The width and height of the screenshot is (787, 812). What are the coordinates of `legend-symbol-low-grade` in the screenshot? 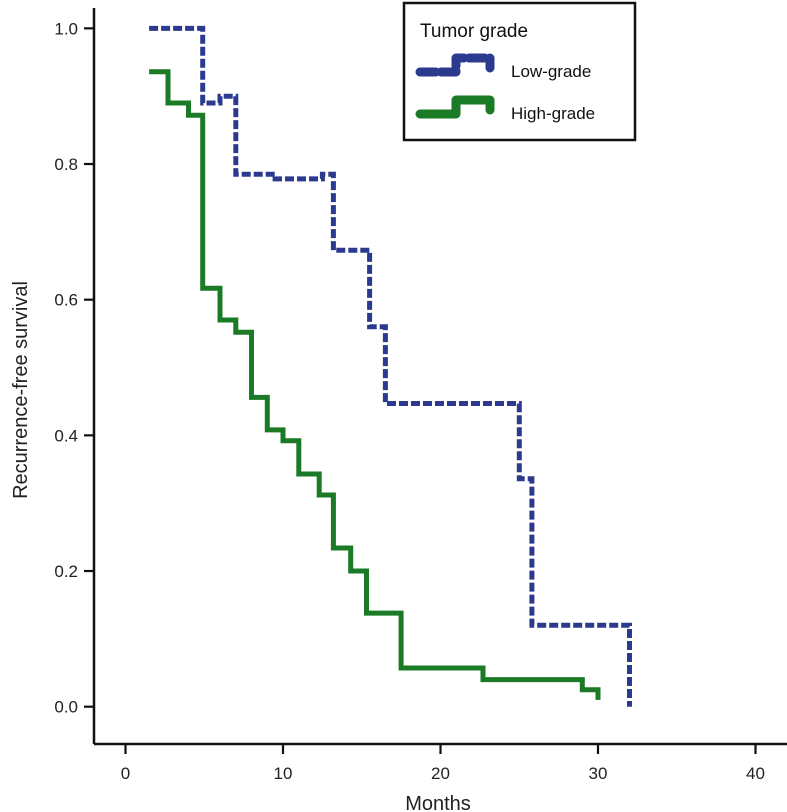 It's located at (455, 65).